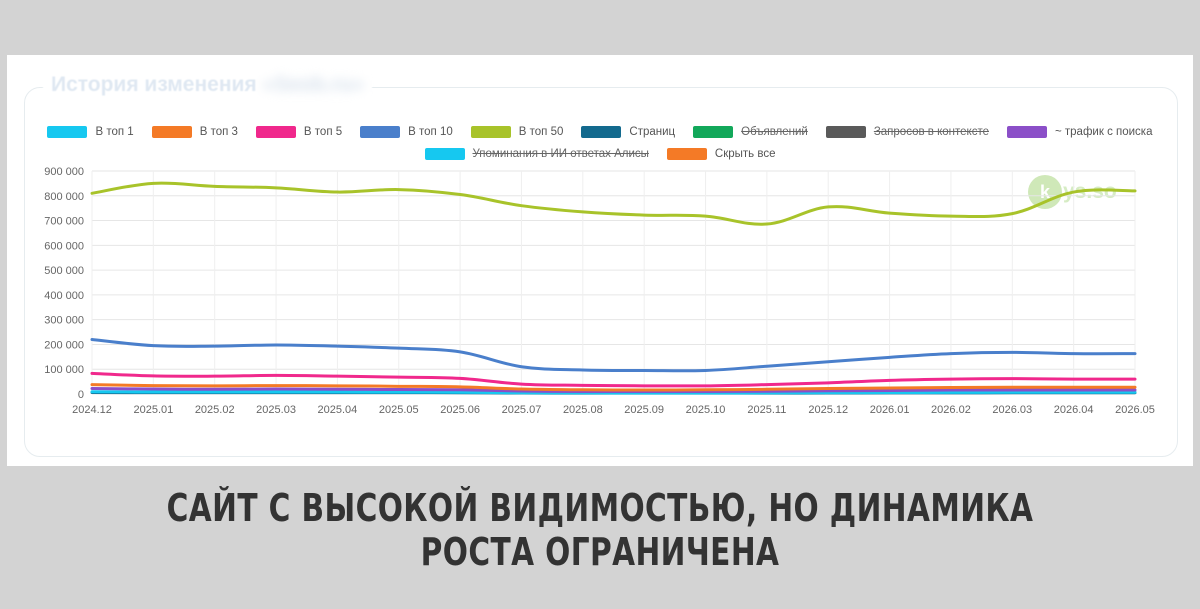 The width and height of the screenshot is (1200, 609). What do you see at coordinates (931, 132) in the screenshot?
I see `legend-label: Запросов в контексте` at bounding box center [931, 132].